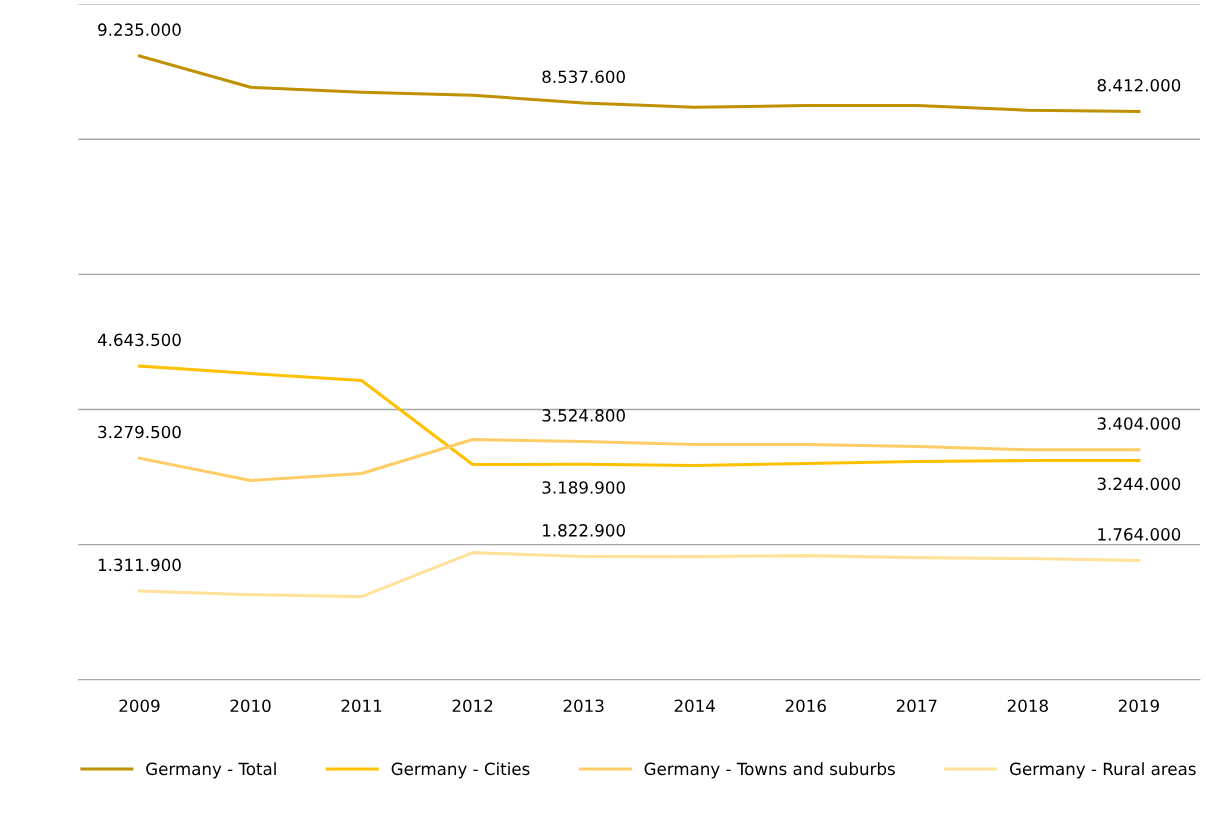  Describe the element at coordinates (139, 706) in the screenshot. I see `x-tick-label: 2009` at that location.